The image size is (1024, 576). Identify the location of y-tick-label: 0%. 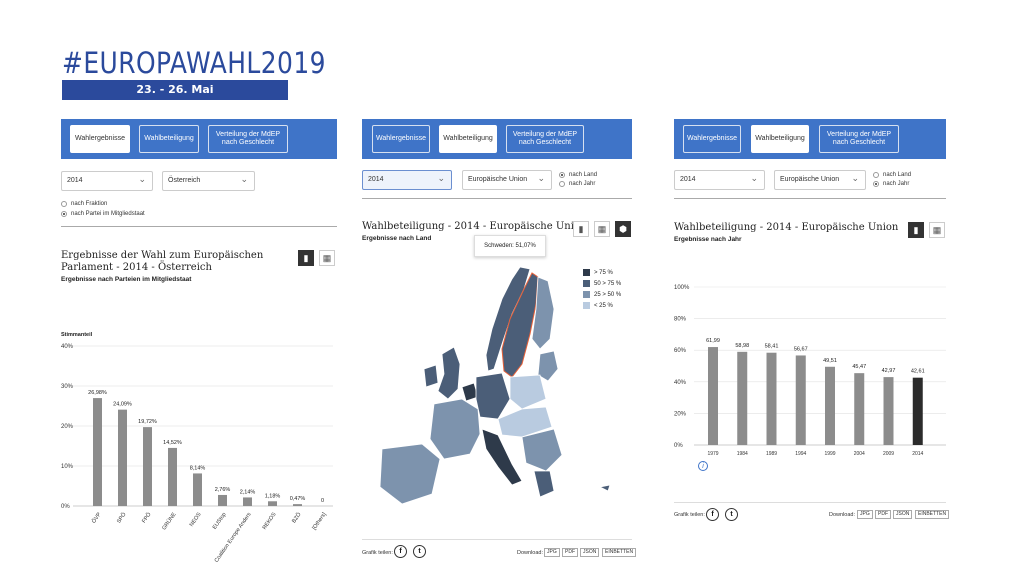
(678, 446).